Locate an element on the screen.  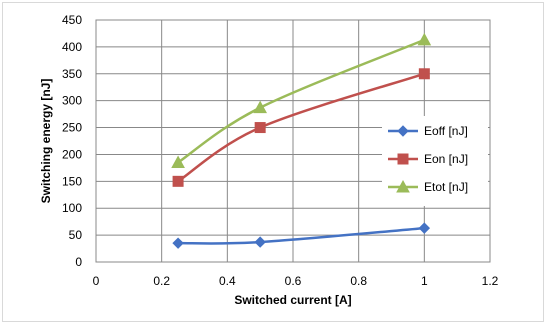
series-line is located at coordinates (301, 235).